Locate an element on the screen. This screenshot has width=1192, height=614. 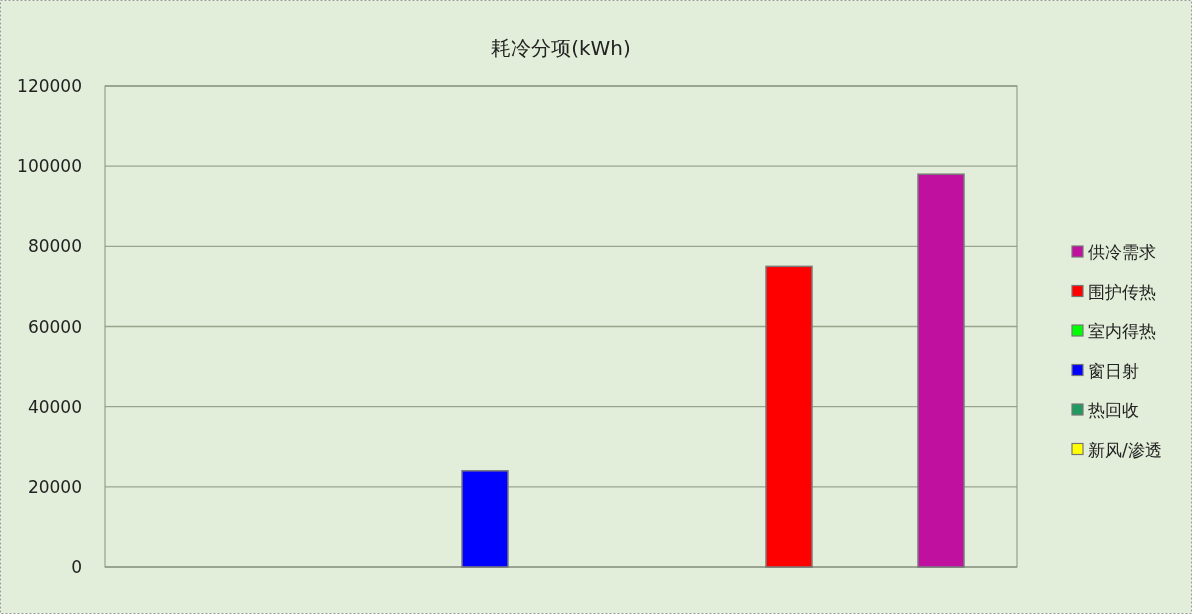
y-tick-label: 60000 is located at coordinates (54, 326).